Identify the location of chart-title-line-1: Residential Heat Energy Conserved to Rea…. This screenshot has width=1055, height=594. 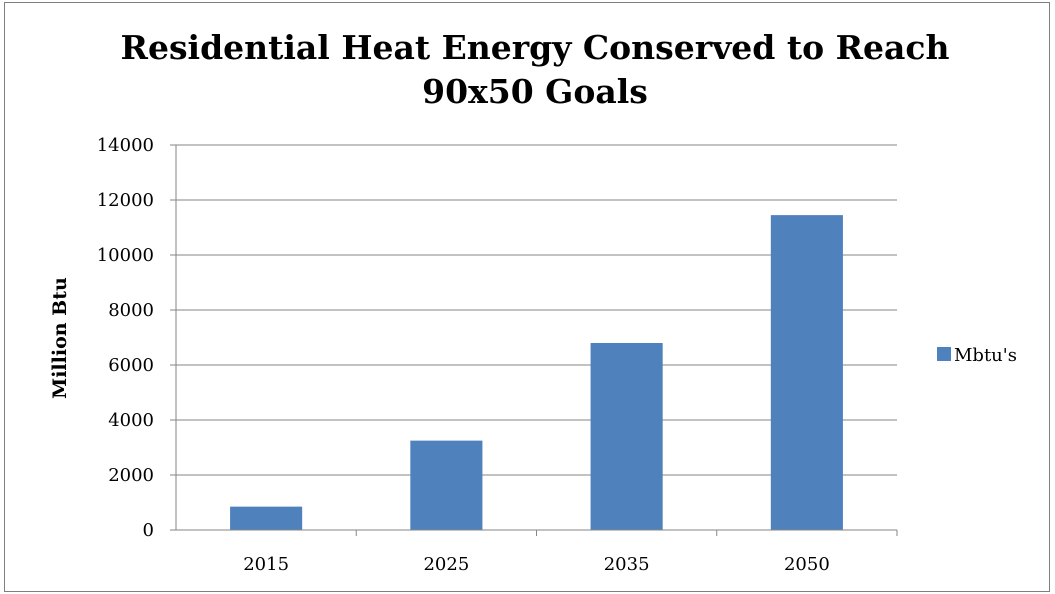
(535, 47).